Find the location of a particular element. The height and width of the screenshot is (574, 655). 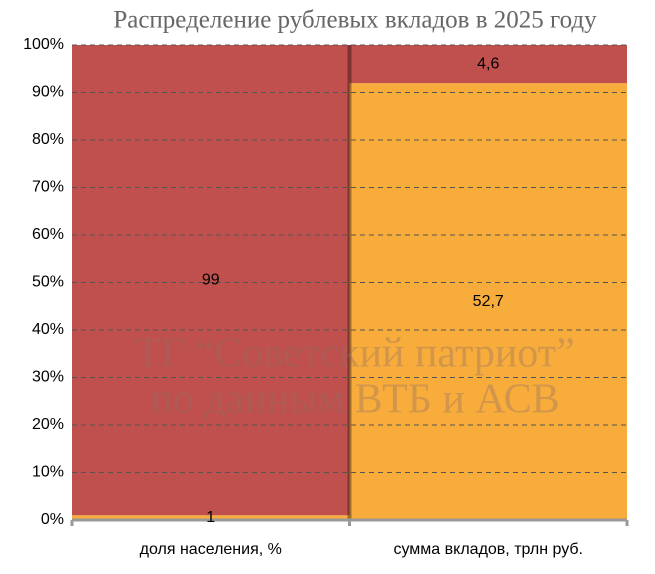

watermark: по данным ВТБ и АСВ is located at coordinates (354, 400).